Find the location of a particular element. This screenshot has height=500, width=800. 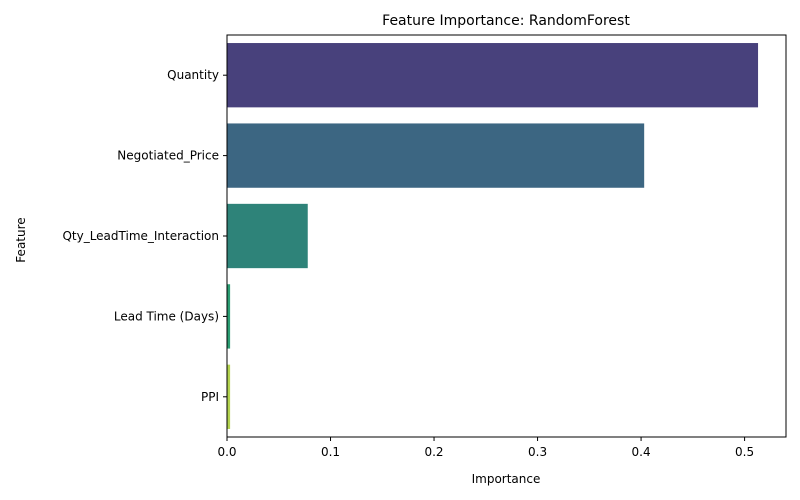

x-tick-label: 0.0 is located at coordinates (226, 452).